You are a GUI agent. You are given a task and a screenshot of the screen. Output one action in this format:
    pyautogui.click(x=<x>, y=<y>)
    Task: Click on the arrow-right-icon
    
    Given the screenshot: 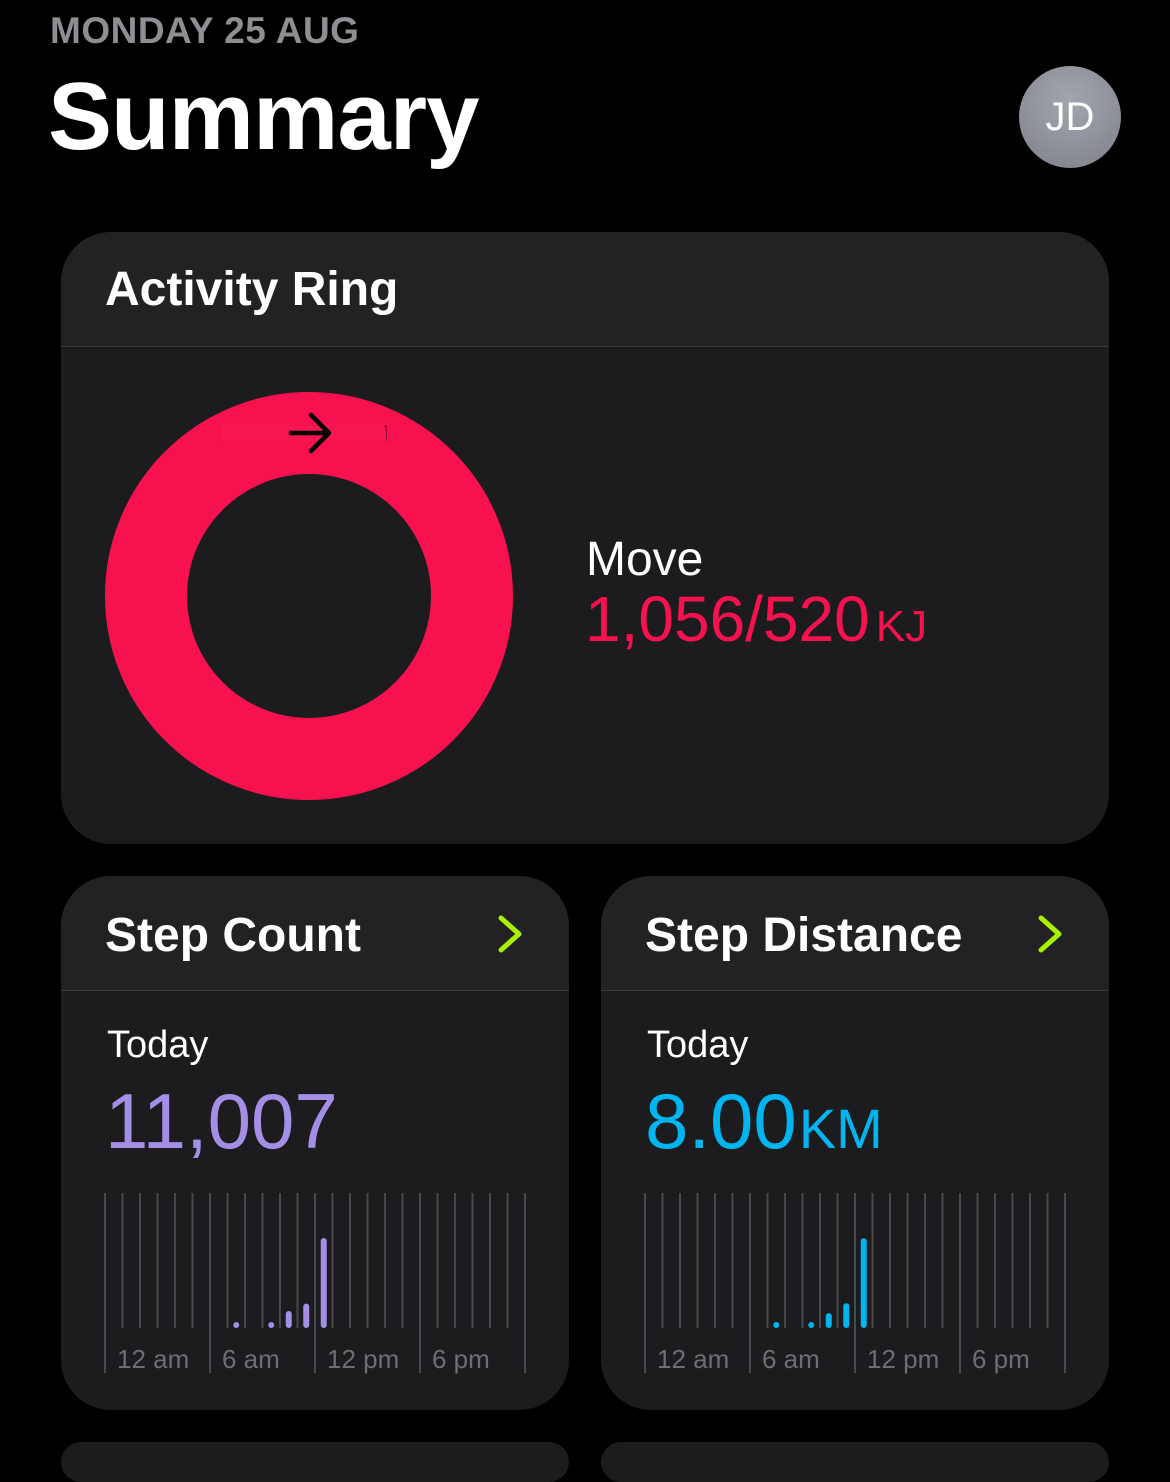 What is the action you would take?
    pyautogui.click(x=310, y=433)
    